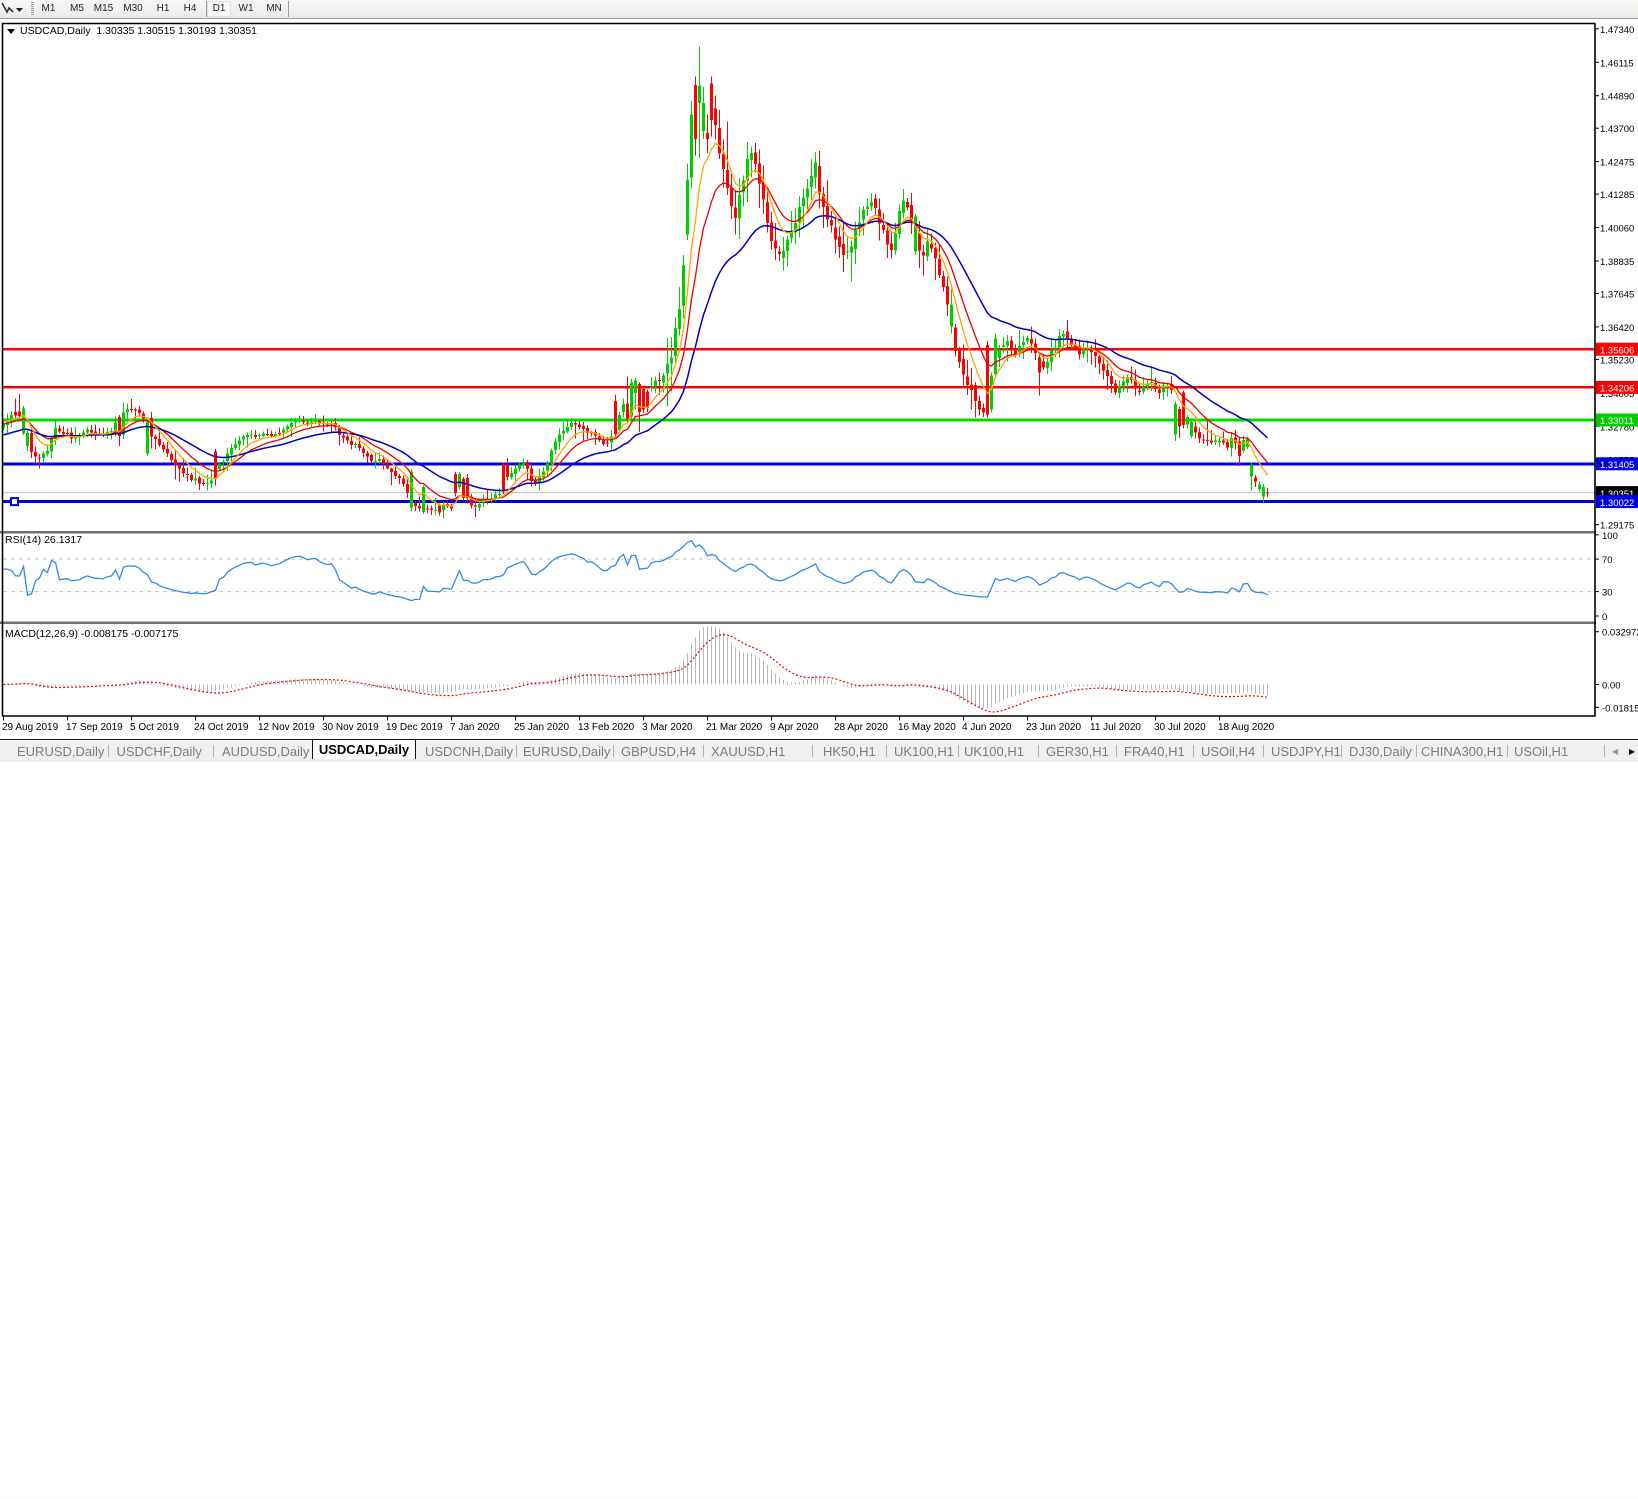 This screenshot has width=1638, height=1499. I want to click on svg-text: 1.37645, so click(1617, 295).